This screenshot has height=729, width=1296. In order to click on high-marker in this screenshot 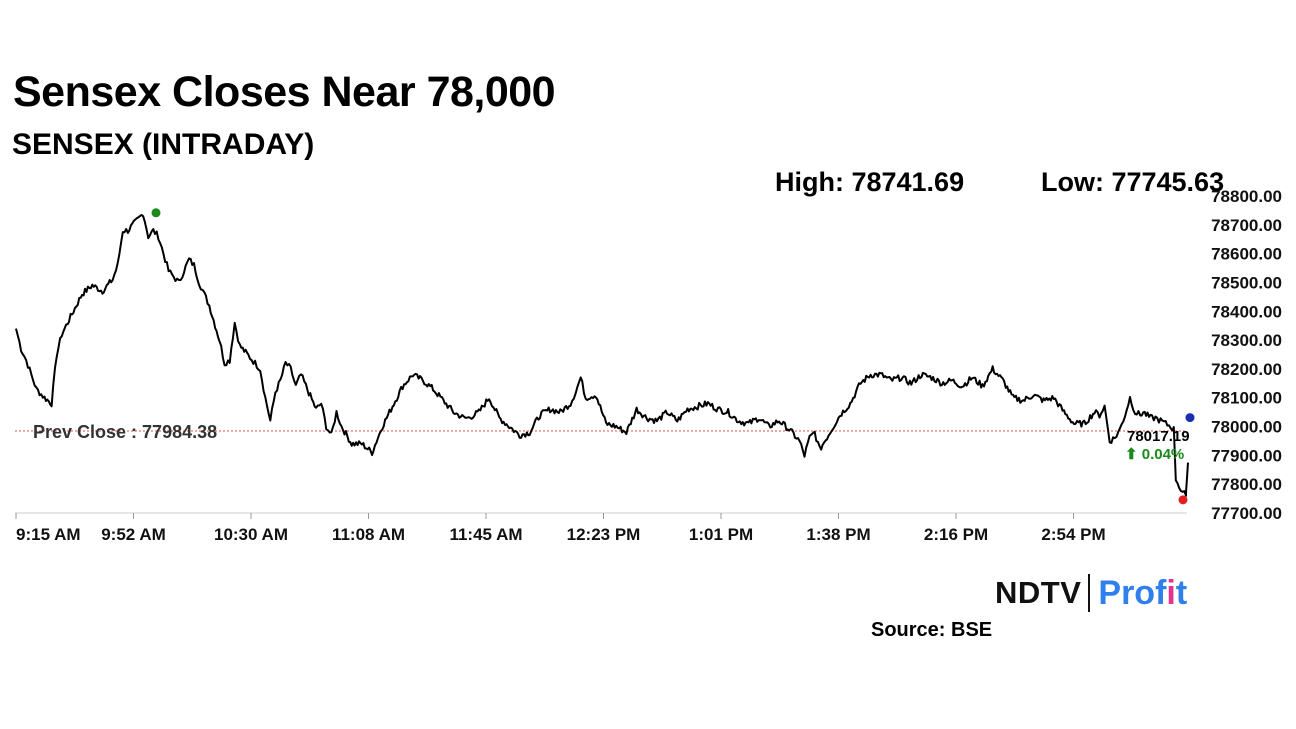, I will do `click(156, 213)`.